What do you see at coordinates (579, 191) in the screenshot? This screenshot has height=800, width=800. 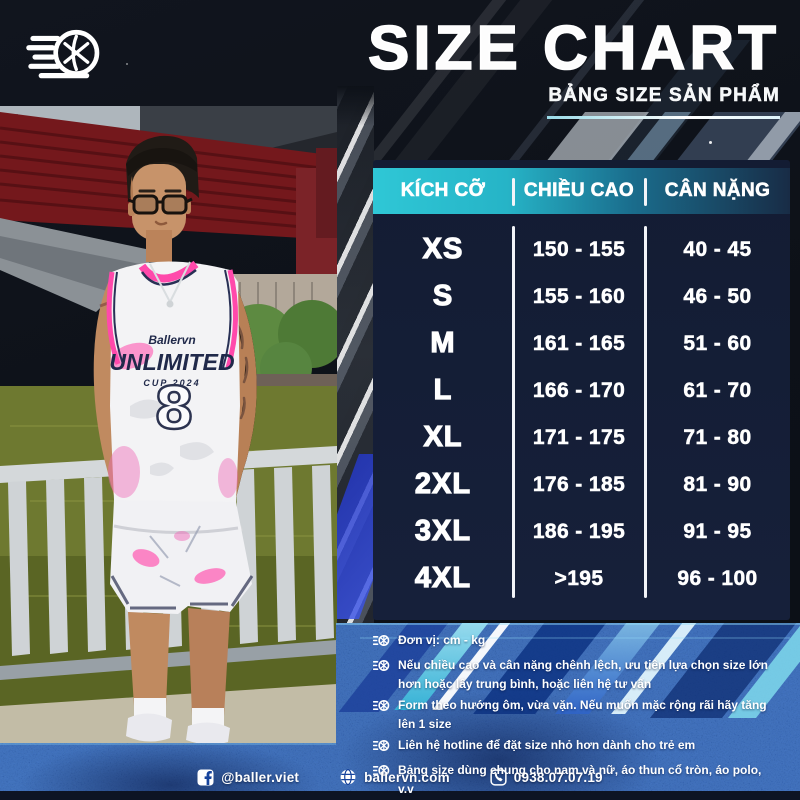 I see `column-header-height: CHIỀU CAO` at bounding box center [579, 191].